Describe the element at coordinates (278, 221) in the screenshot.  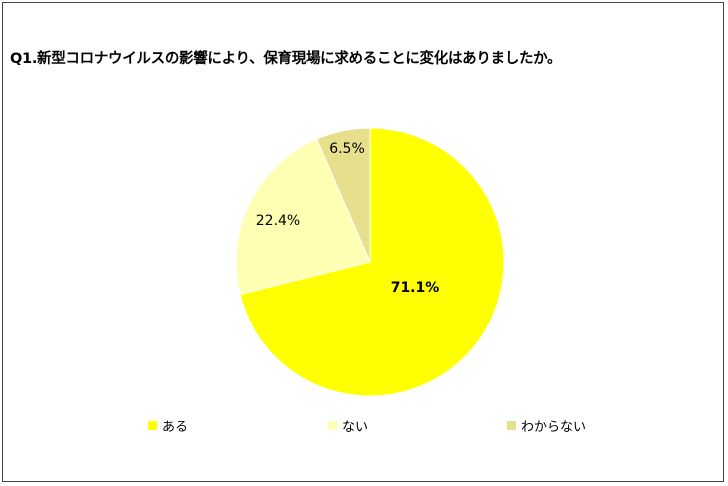
I see `data-label-1: 22.4%` at that location.